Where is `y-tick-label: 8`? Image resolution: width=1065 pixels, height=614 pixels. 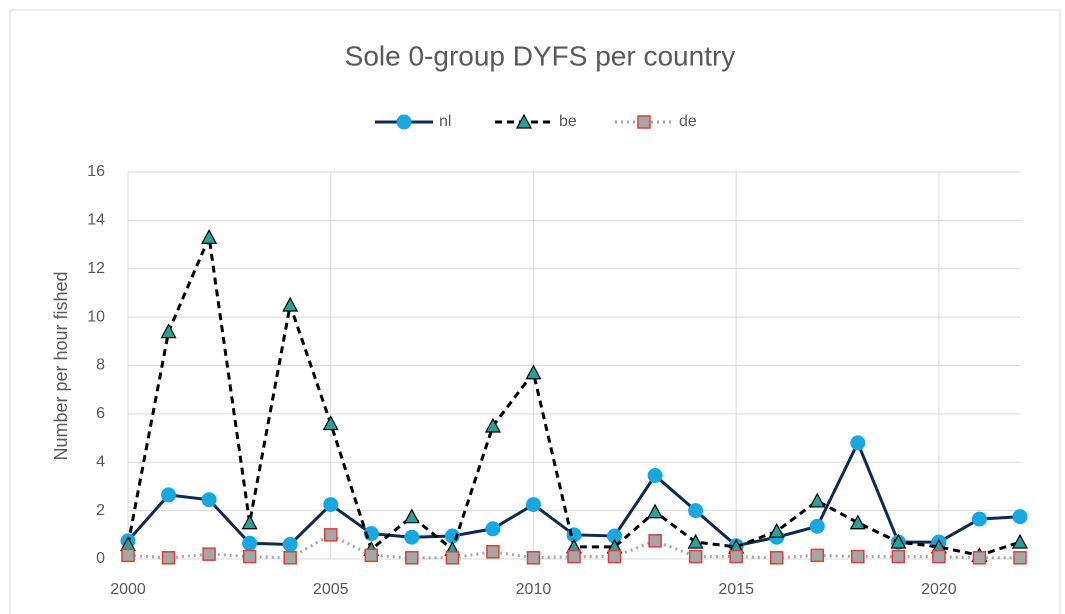 y-tick-label: 8 is located at coordinates (100, 365).